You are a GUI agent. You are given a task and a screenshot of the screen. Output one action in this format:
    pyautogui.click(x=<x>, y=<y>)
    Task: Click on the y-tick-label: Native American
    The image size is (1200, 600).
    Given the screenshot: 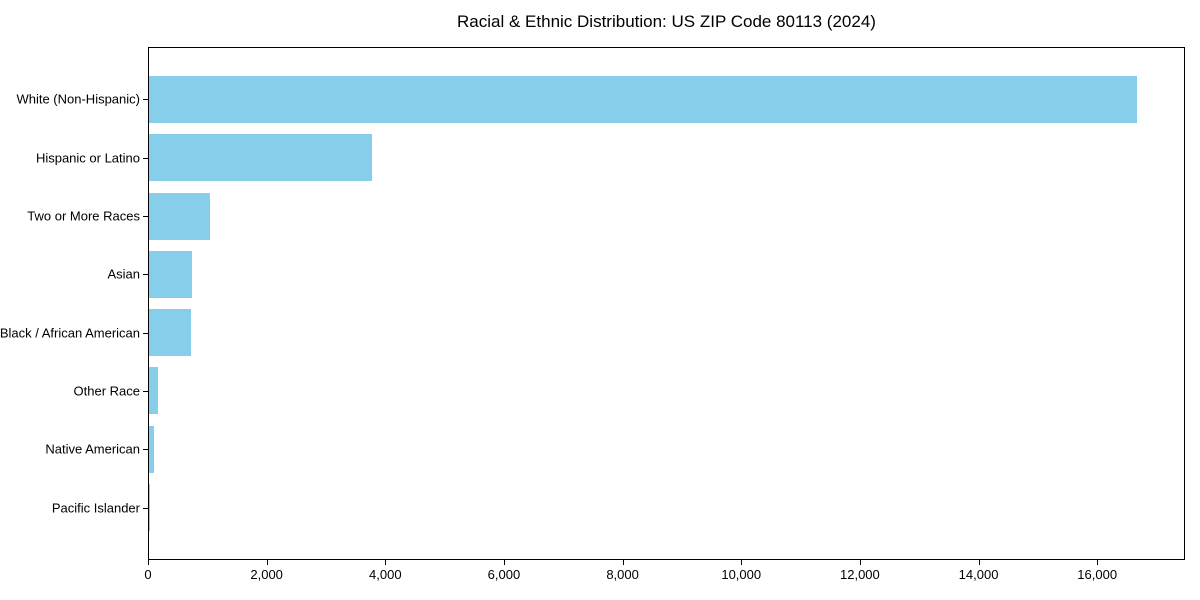 What is the action you would take?
    pyautogui.click(x=92, y=449)
    